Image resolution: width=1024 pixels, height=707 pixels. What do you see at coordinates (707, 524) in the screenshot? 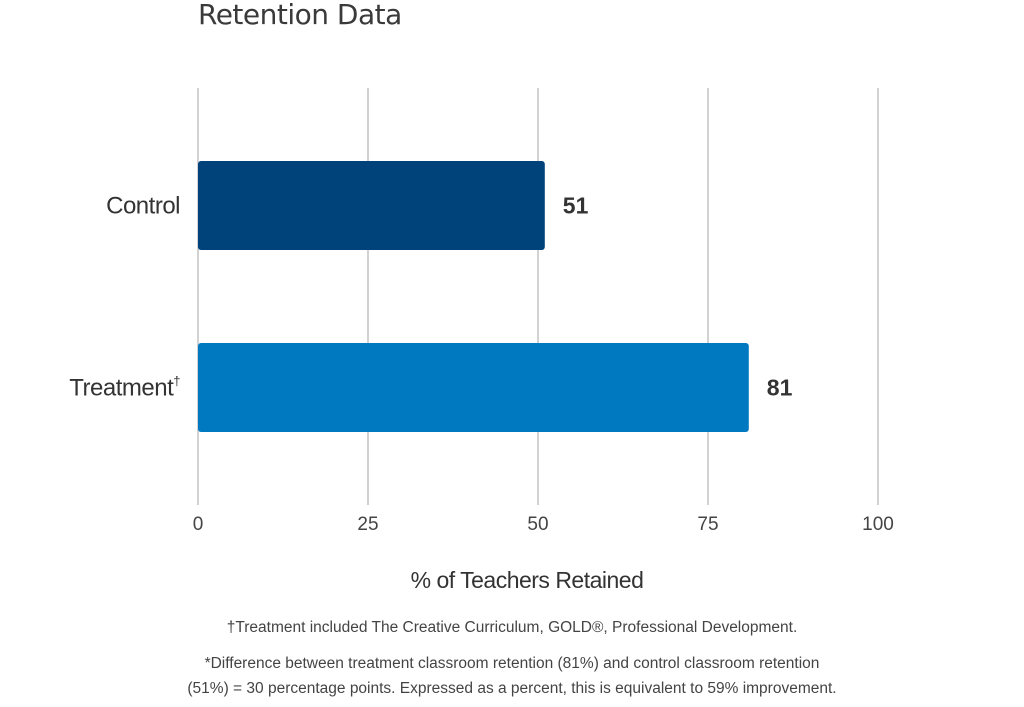
I see `x-tick-label: 75` at bounding box center [707, 524].